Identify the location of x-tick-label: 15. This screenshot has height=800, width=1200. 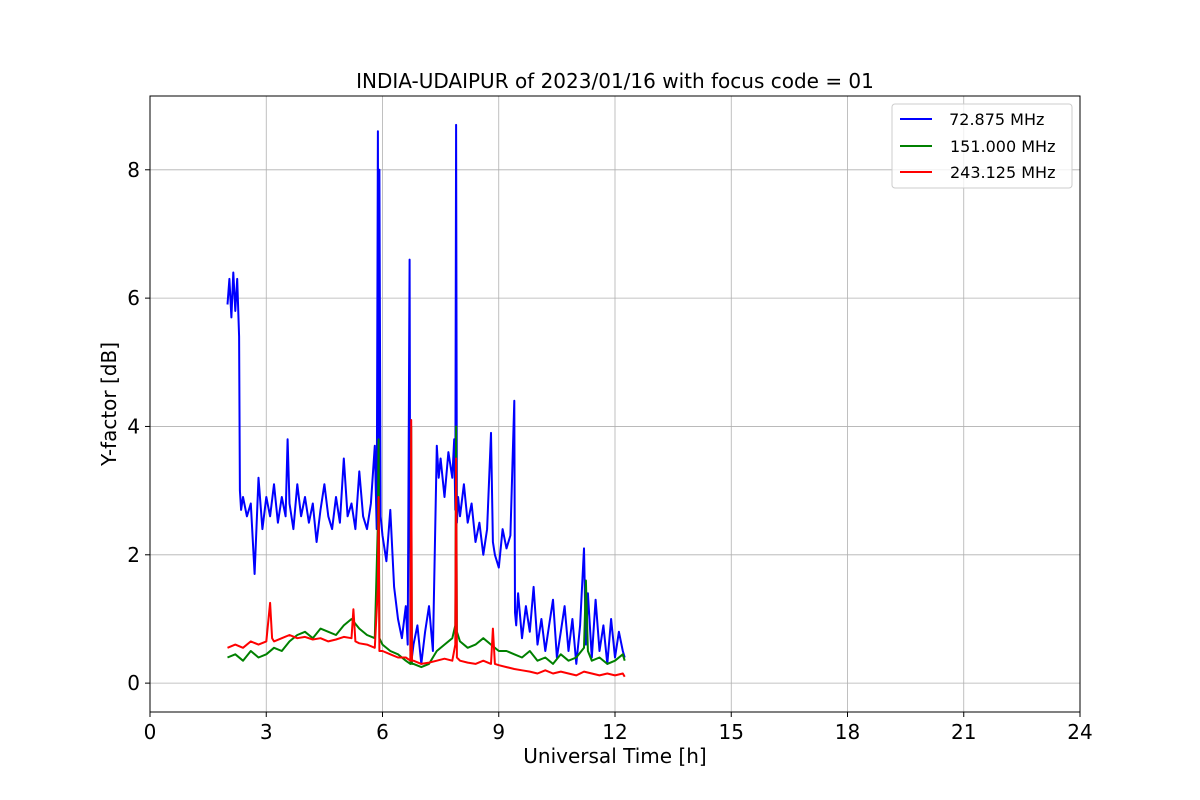
(731, 732).